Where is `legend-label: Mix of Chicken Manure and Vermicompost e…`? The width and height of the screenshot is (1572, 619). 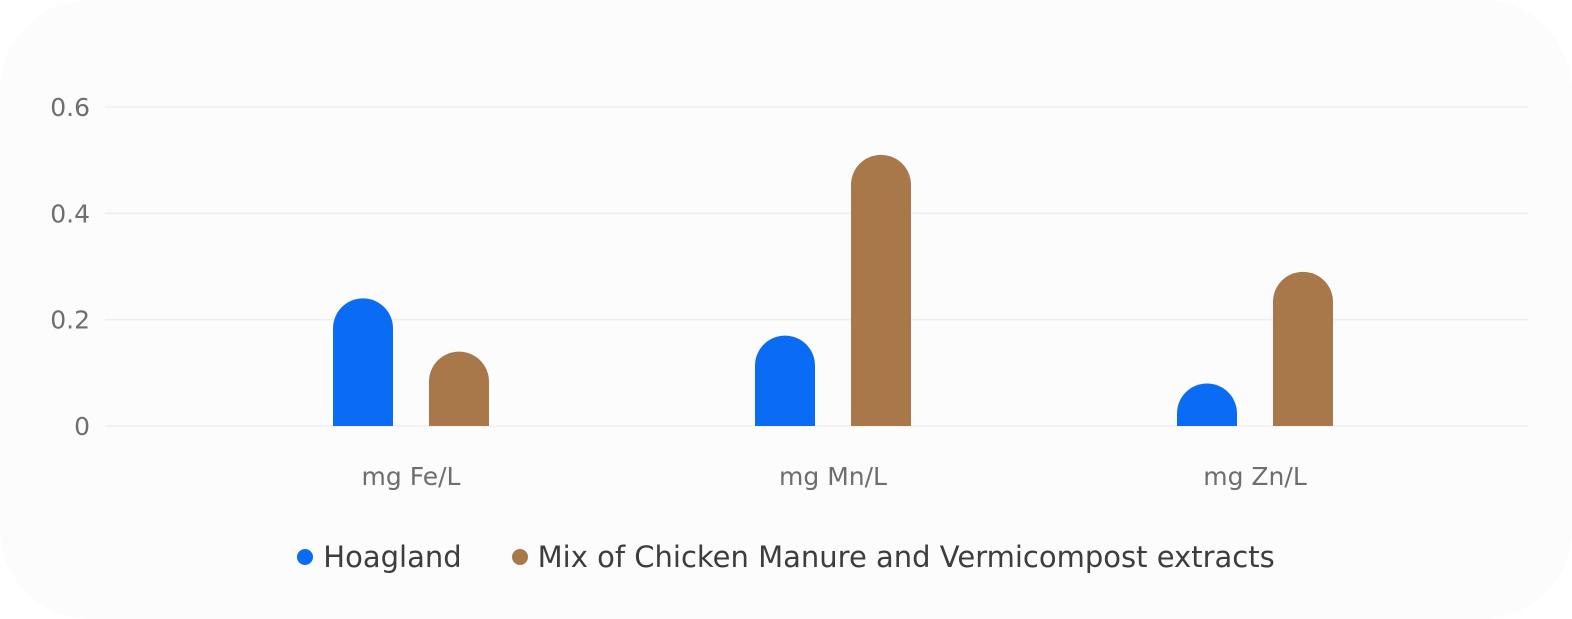
legend-label: Mix of Chicken Manure and Vermicompost e… is located at coordinates (906, 557).